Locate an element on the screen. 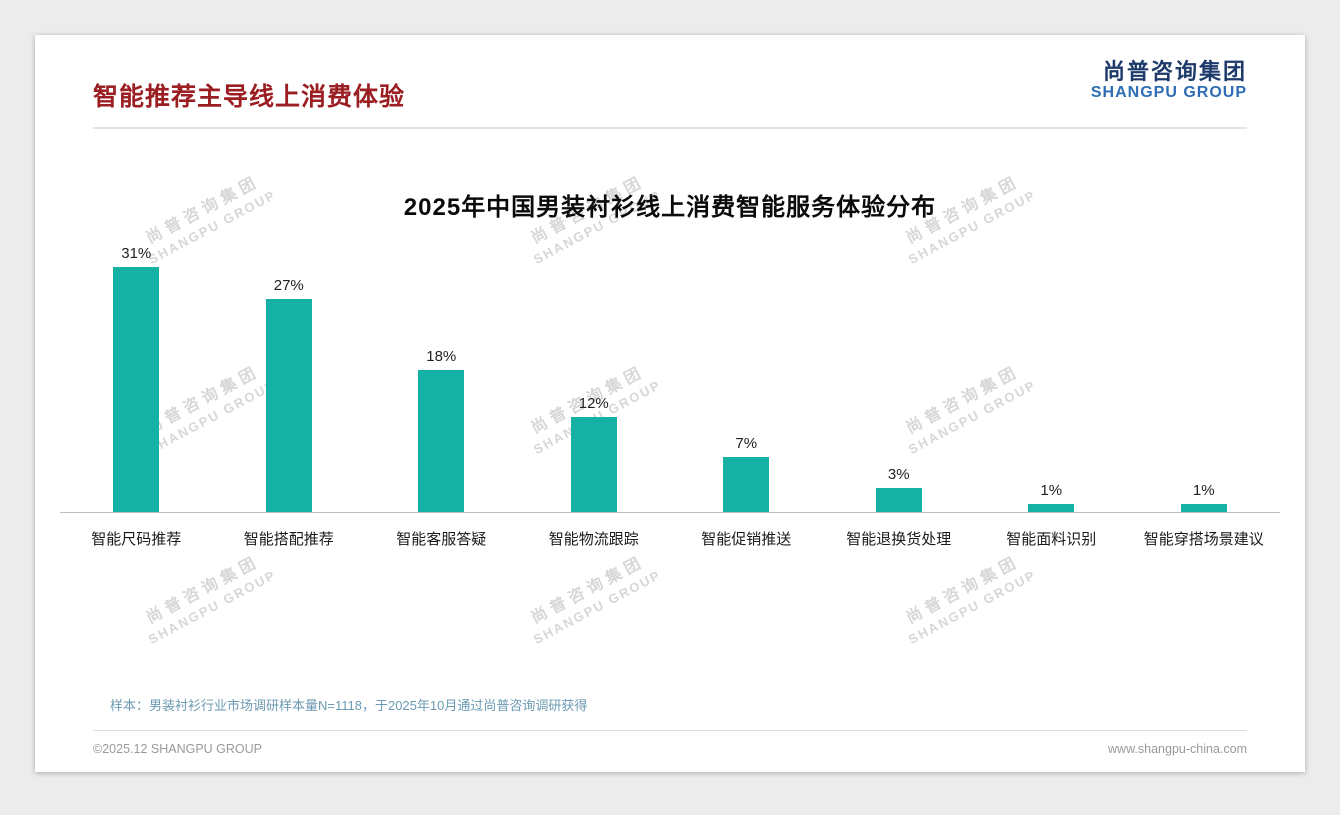 This screenshot has width=1340, height=815. bar-column: 12% is located at coordinates (594, 453).